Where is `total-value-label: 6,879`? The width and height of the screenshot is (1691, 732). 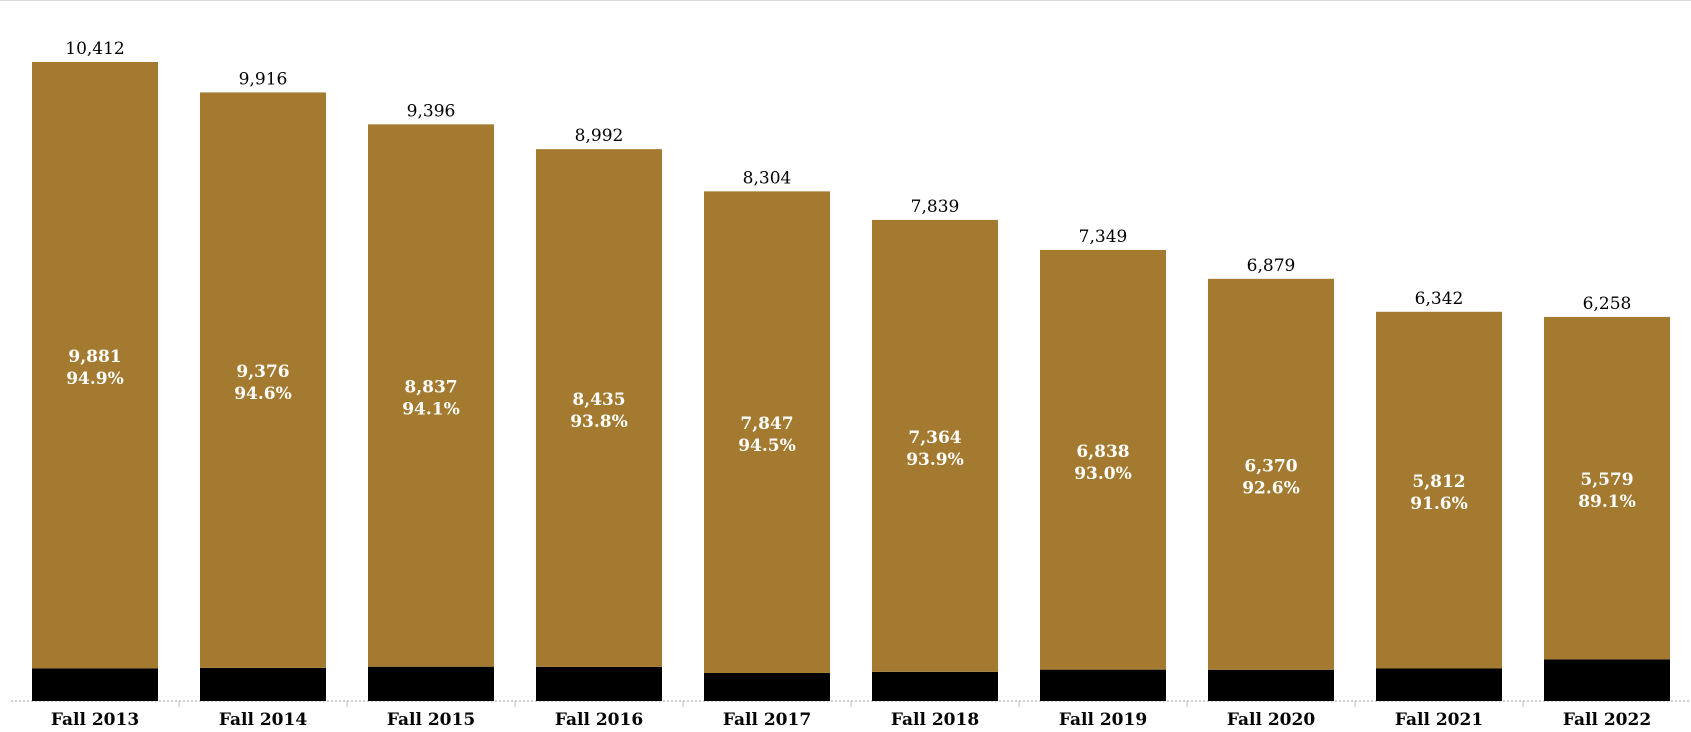 total-value-label: 6,879 is located at coordinates (1271, 266).